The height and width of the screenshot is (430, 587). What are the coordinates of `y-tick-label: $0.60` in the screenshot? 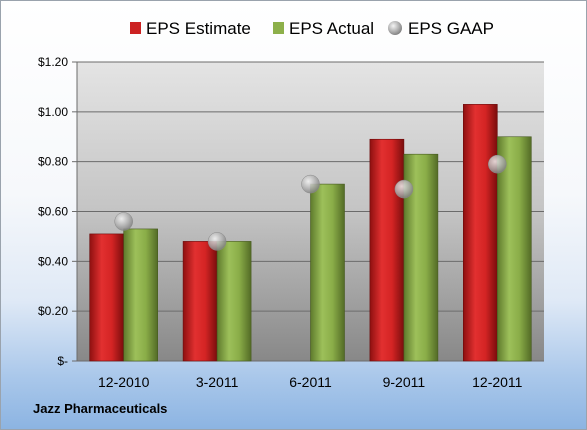 It's located at (53, 212).